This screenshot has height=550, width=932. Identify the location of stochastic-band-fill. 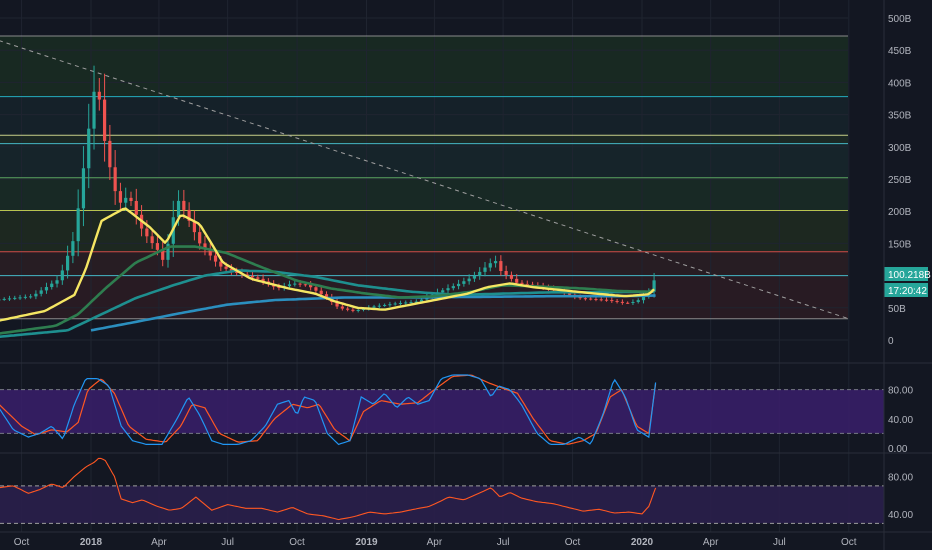
(442, 411).